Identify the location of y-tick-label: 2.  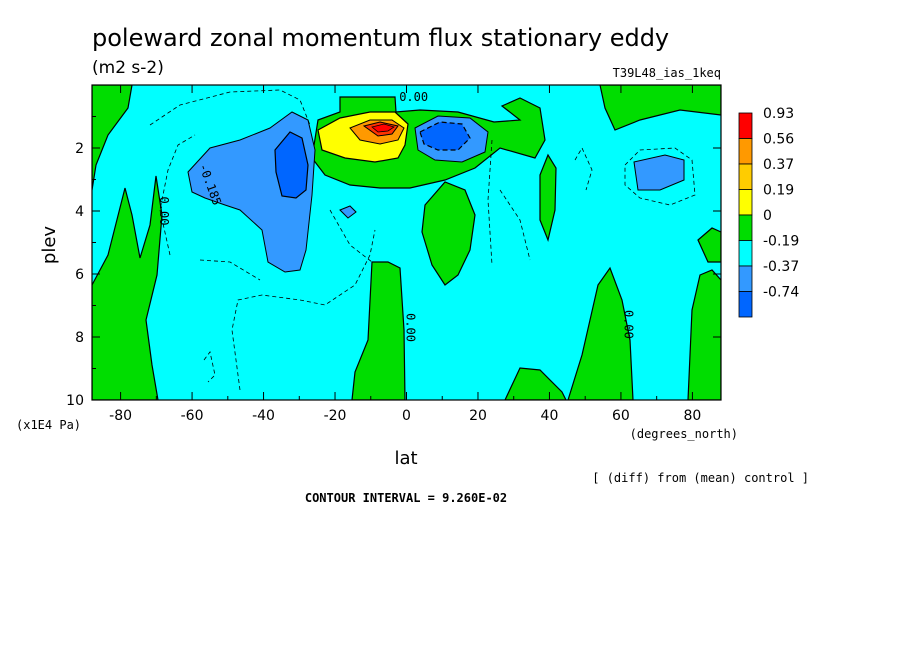
(79, 149).